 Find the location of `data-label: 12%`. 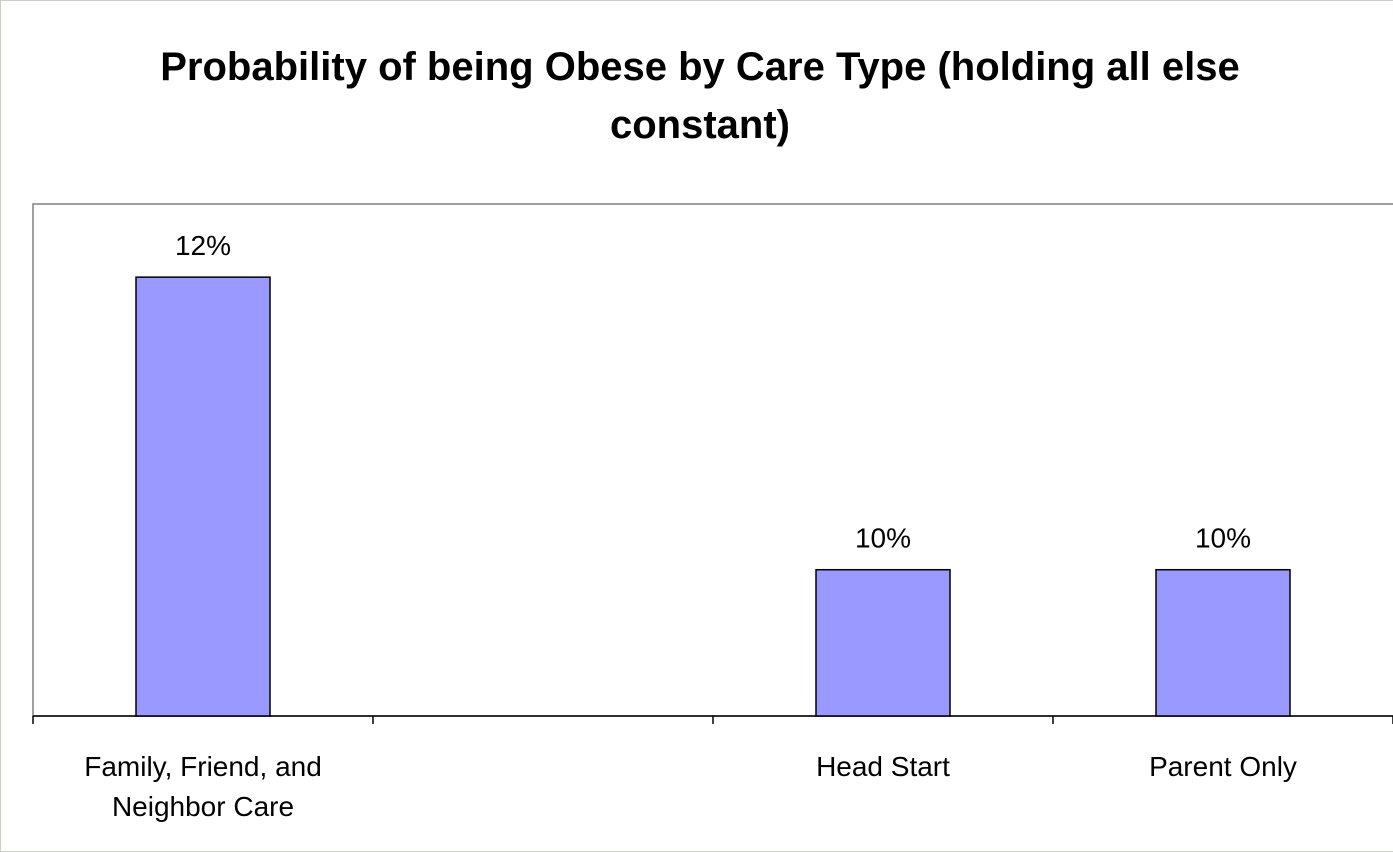

data-label: 12% is located at coordinates (203, 245).